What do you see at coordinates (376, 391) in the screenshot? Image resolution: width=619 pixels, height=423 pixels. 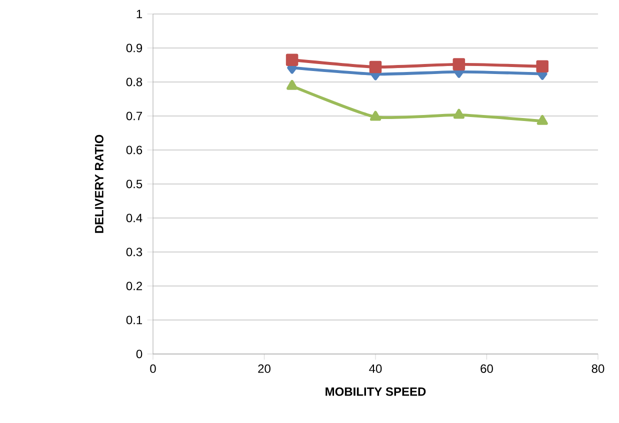 I see `x-axis-title: MOBILITY SPEED` at bounding box center [376, 391].